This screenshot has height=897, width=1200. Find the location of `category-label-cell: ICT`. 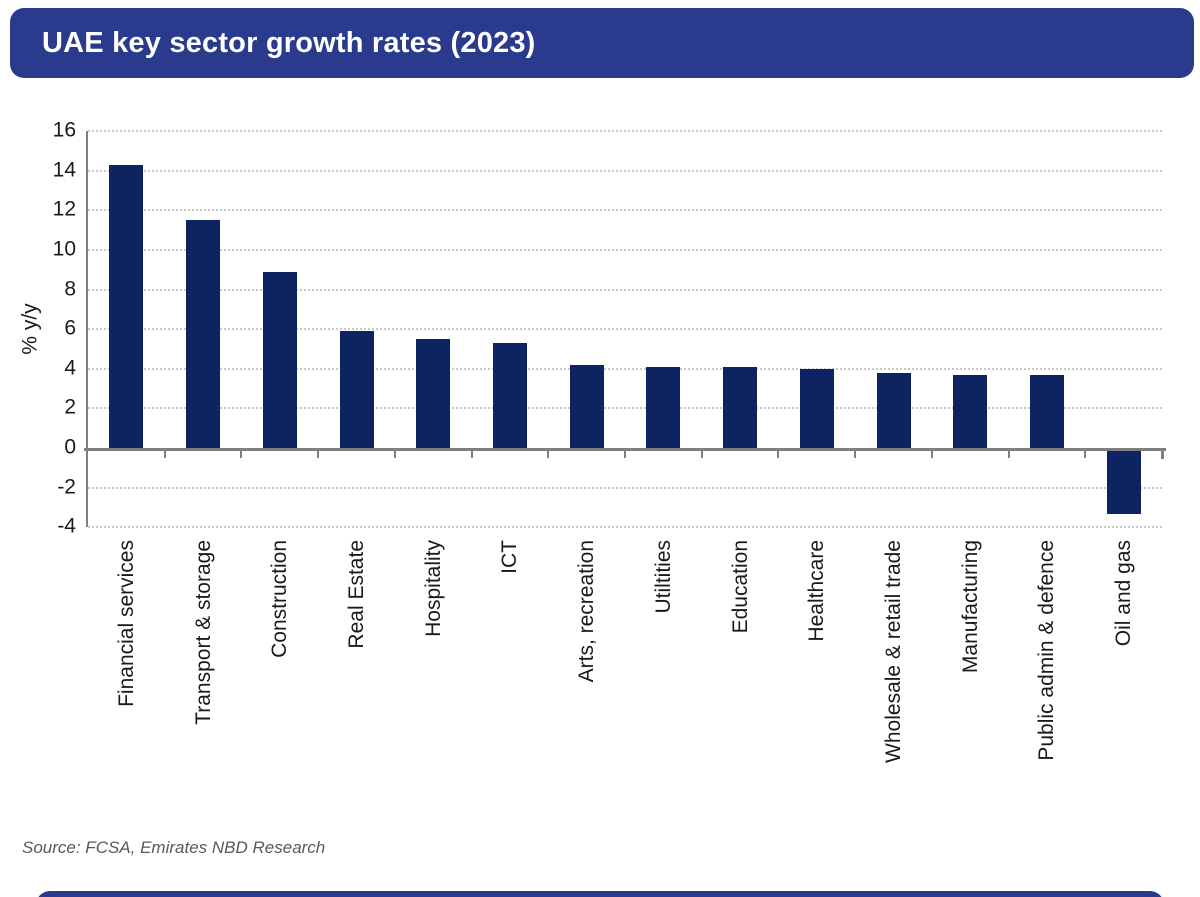

category-label-cell: ICT is located at coordinates (510, 690).